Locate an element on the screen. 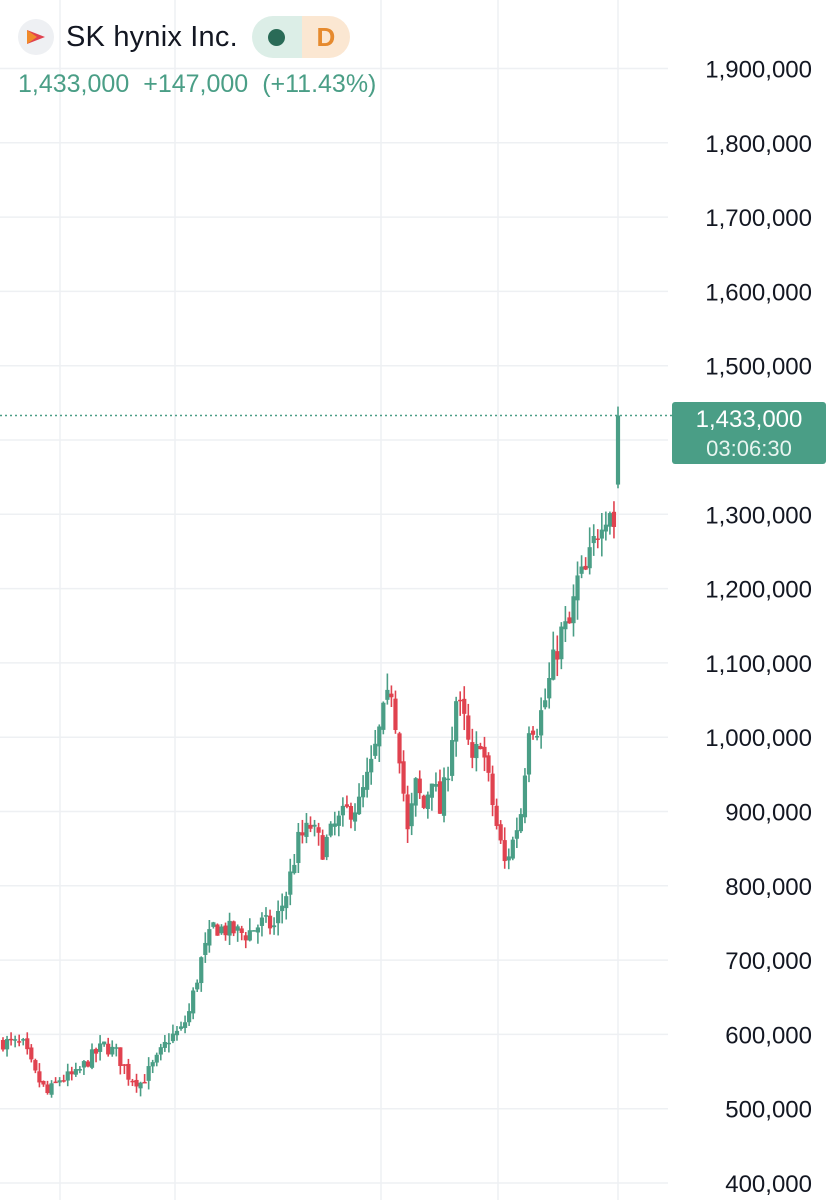 The image size is (836, 1200). last-price-tag: 1,433,000 03:06:30 is located at coordinates (749, 433).